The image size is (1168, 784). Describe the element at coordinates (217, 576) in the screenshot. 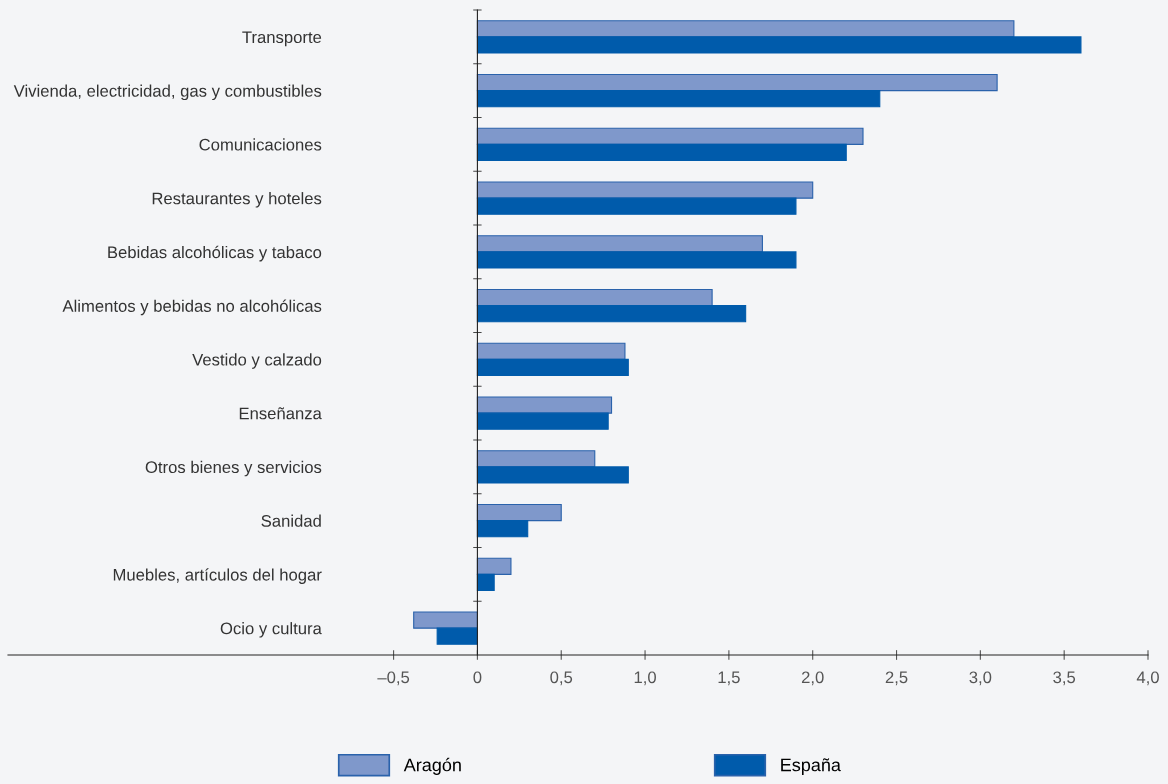

I see `y-tick-label: Muebles, artículos del hogar` at that location.